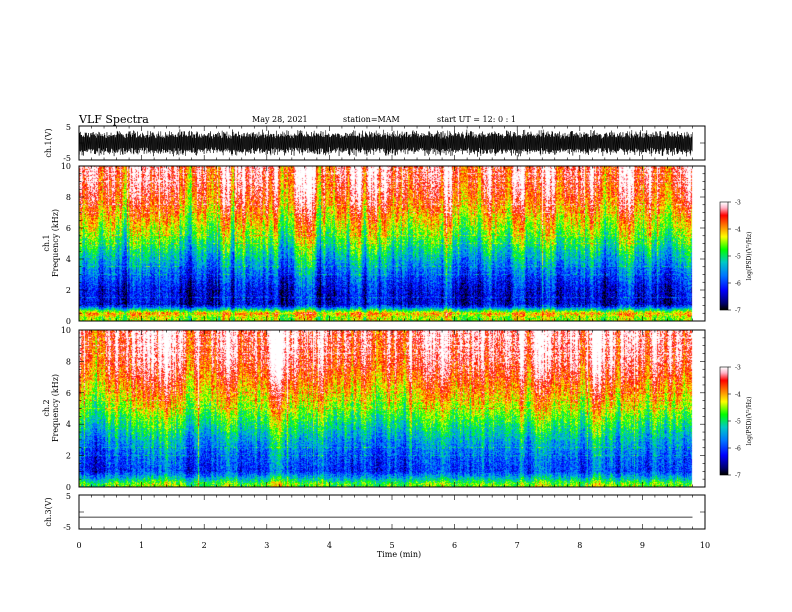 The width and height of the screenshot is (792, 612). What do you see at coordinates (517, 545) in the screenshot?
I see `x-tick-label: 7` at bounding box center [517, 545].